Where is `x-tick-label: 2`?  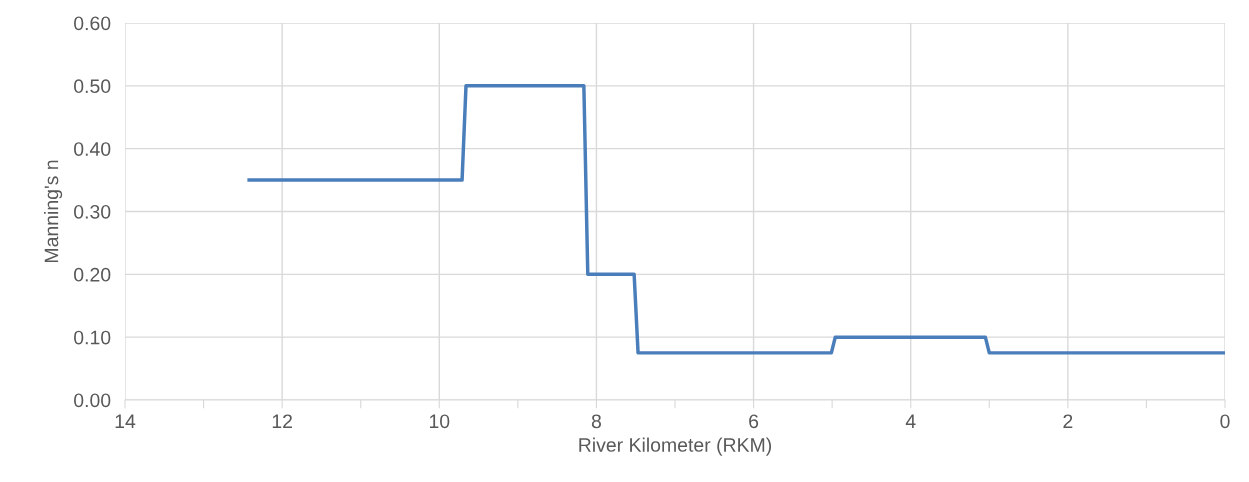 x-tick-label: 2 is located at coordinates (1068, 421).